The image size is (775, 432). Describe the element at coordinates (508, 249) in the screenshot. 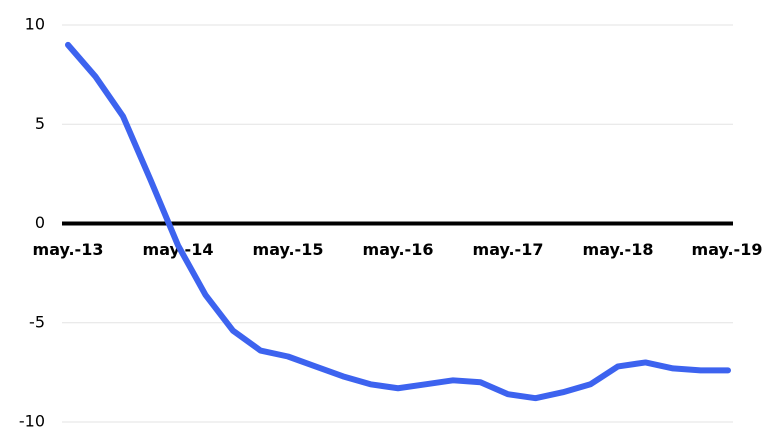

I see `x-tick-label: may.-17` at that location.